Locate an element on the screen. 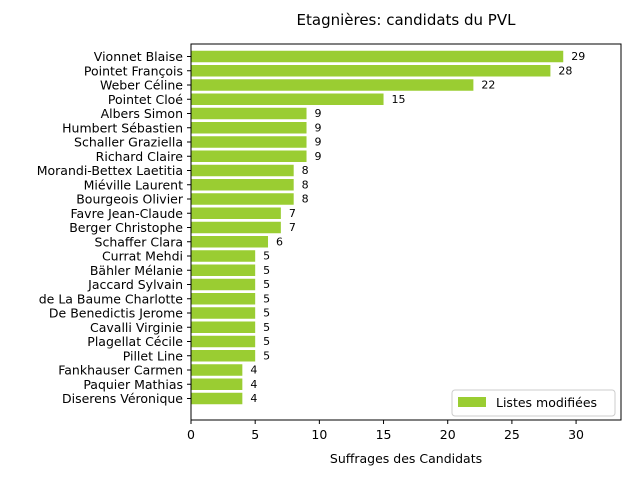  x-tick-label: 10 is located at coordinates (319, 434).